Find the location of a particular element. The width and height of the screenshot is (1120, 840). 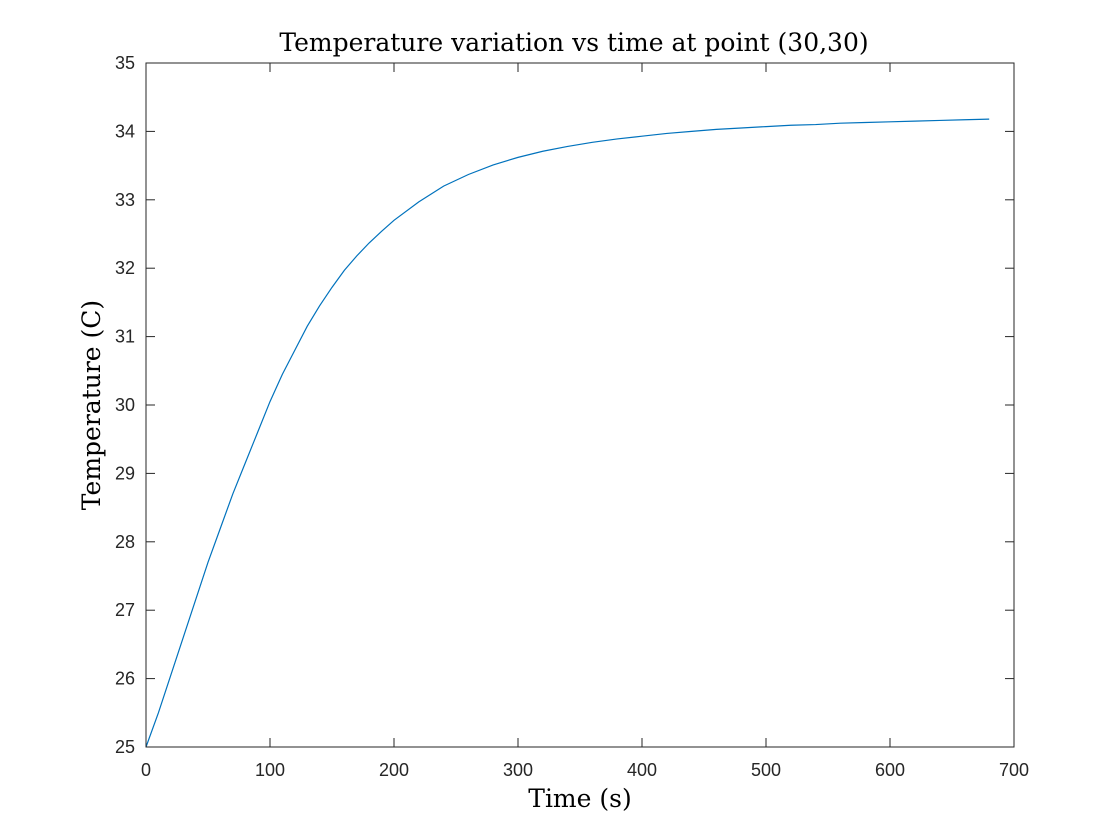

y-tick-label: 33 is located at coordinates (125, 200).